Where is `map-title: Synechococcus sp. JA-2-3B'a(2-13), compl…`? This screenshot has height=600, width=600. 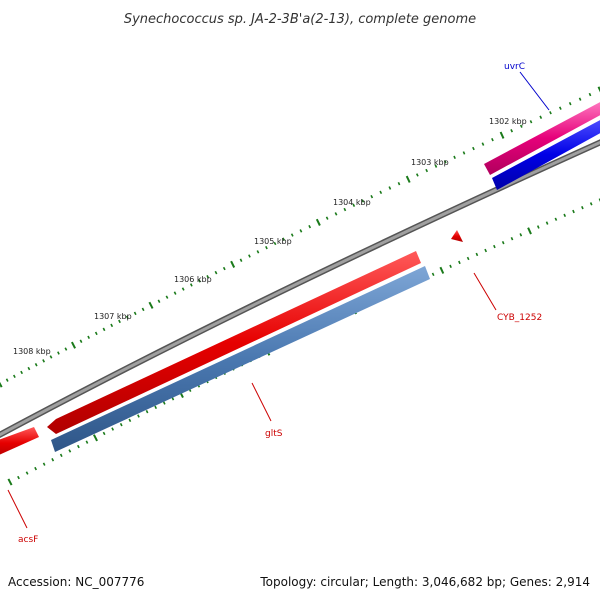
map-title: Synechococcus sp. JA-2-3B'a(2-13), compl… is located at coordinates (300, 19).